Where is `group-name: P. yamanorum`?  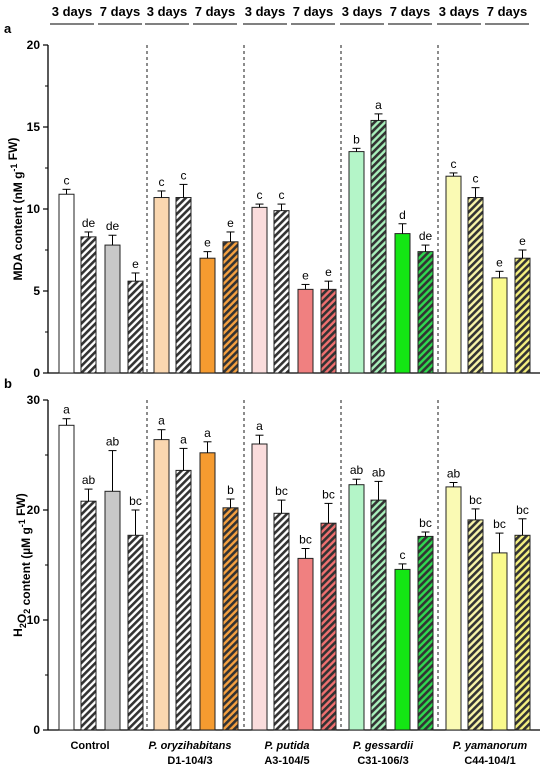
group-name: P. yamanorum is located at coordinates (490, 746).